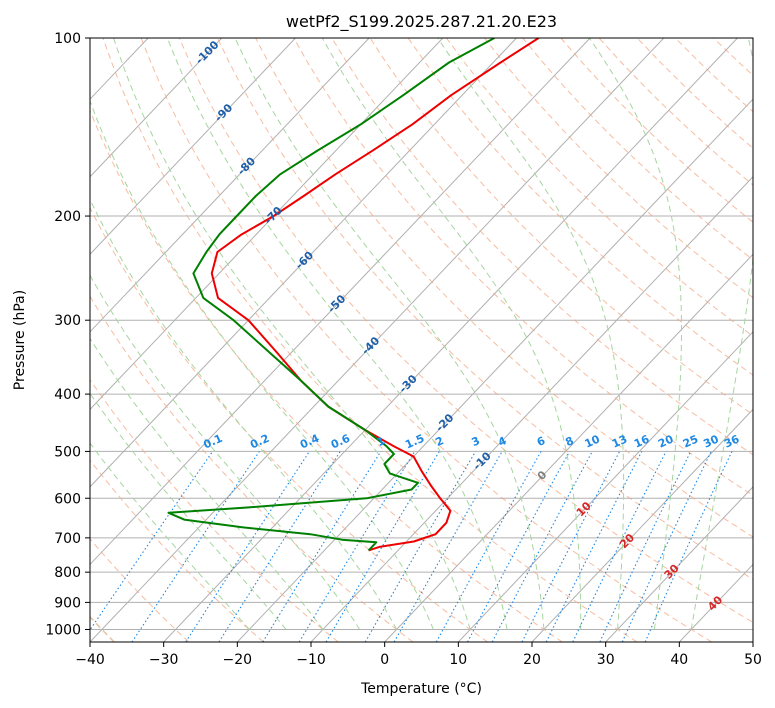 This screenshot has width=775, height=708. What do you see at coordinates (311, 660) in the screenshot?
I see `x-tick-label: −10` at bounding box center [311, 660].